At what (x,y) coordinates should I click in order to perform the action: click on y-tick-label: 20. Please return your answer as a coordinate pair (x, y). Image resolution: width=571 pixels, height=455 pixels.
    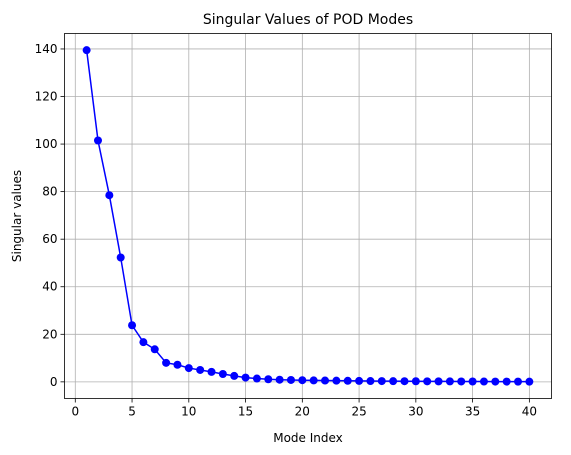
    Looking at the image, I should click on (49, 334).